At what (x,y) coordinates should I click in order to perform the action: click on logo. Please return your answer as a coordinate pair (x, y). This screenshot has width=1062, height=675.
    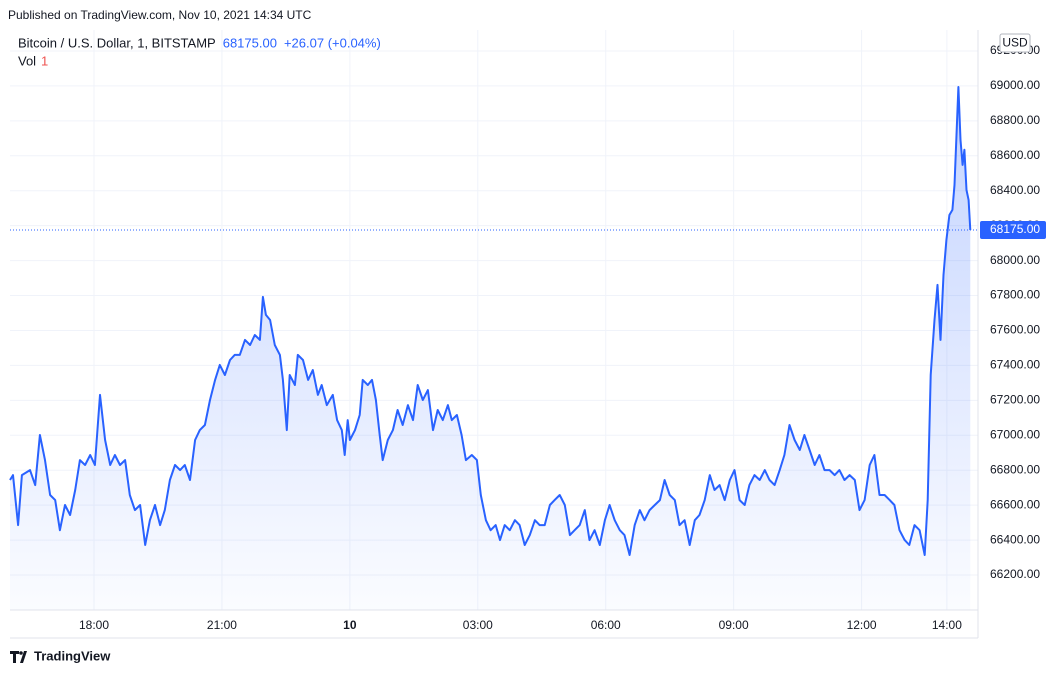
    Looking at the image, I should click on (18, 657).